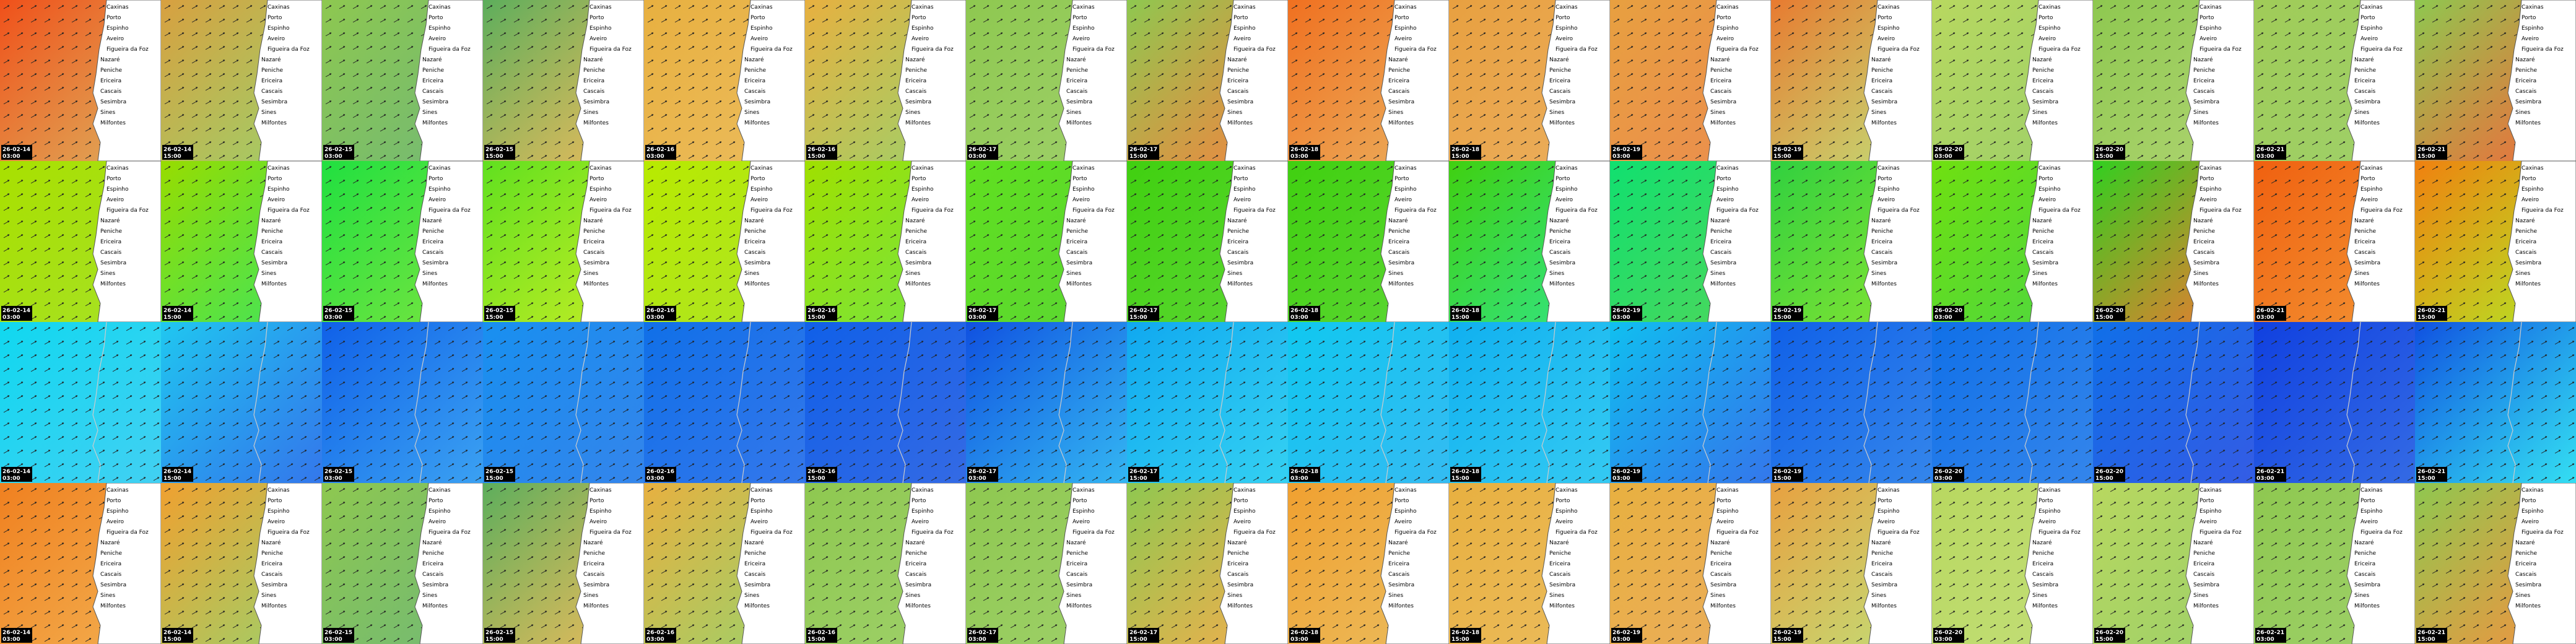 This screenshot has width=2576, height=644. Describe the element at coordinates (660, 633) in the screenshot. I see `date-label: 26-02-16` at that location.